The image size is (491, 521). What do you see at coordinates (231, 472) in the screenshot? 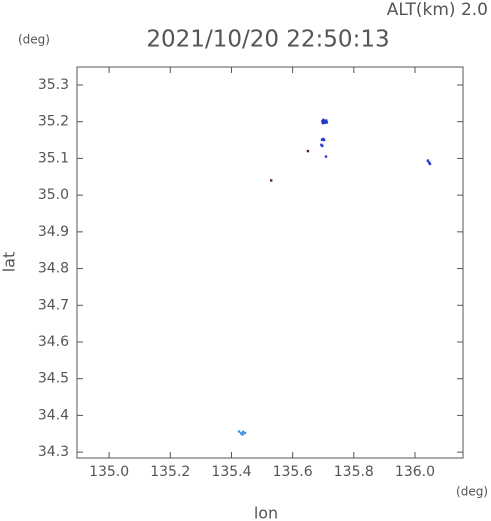
I see `x-tick-label: 135.4` at bounding box center [231, 472].